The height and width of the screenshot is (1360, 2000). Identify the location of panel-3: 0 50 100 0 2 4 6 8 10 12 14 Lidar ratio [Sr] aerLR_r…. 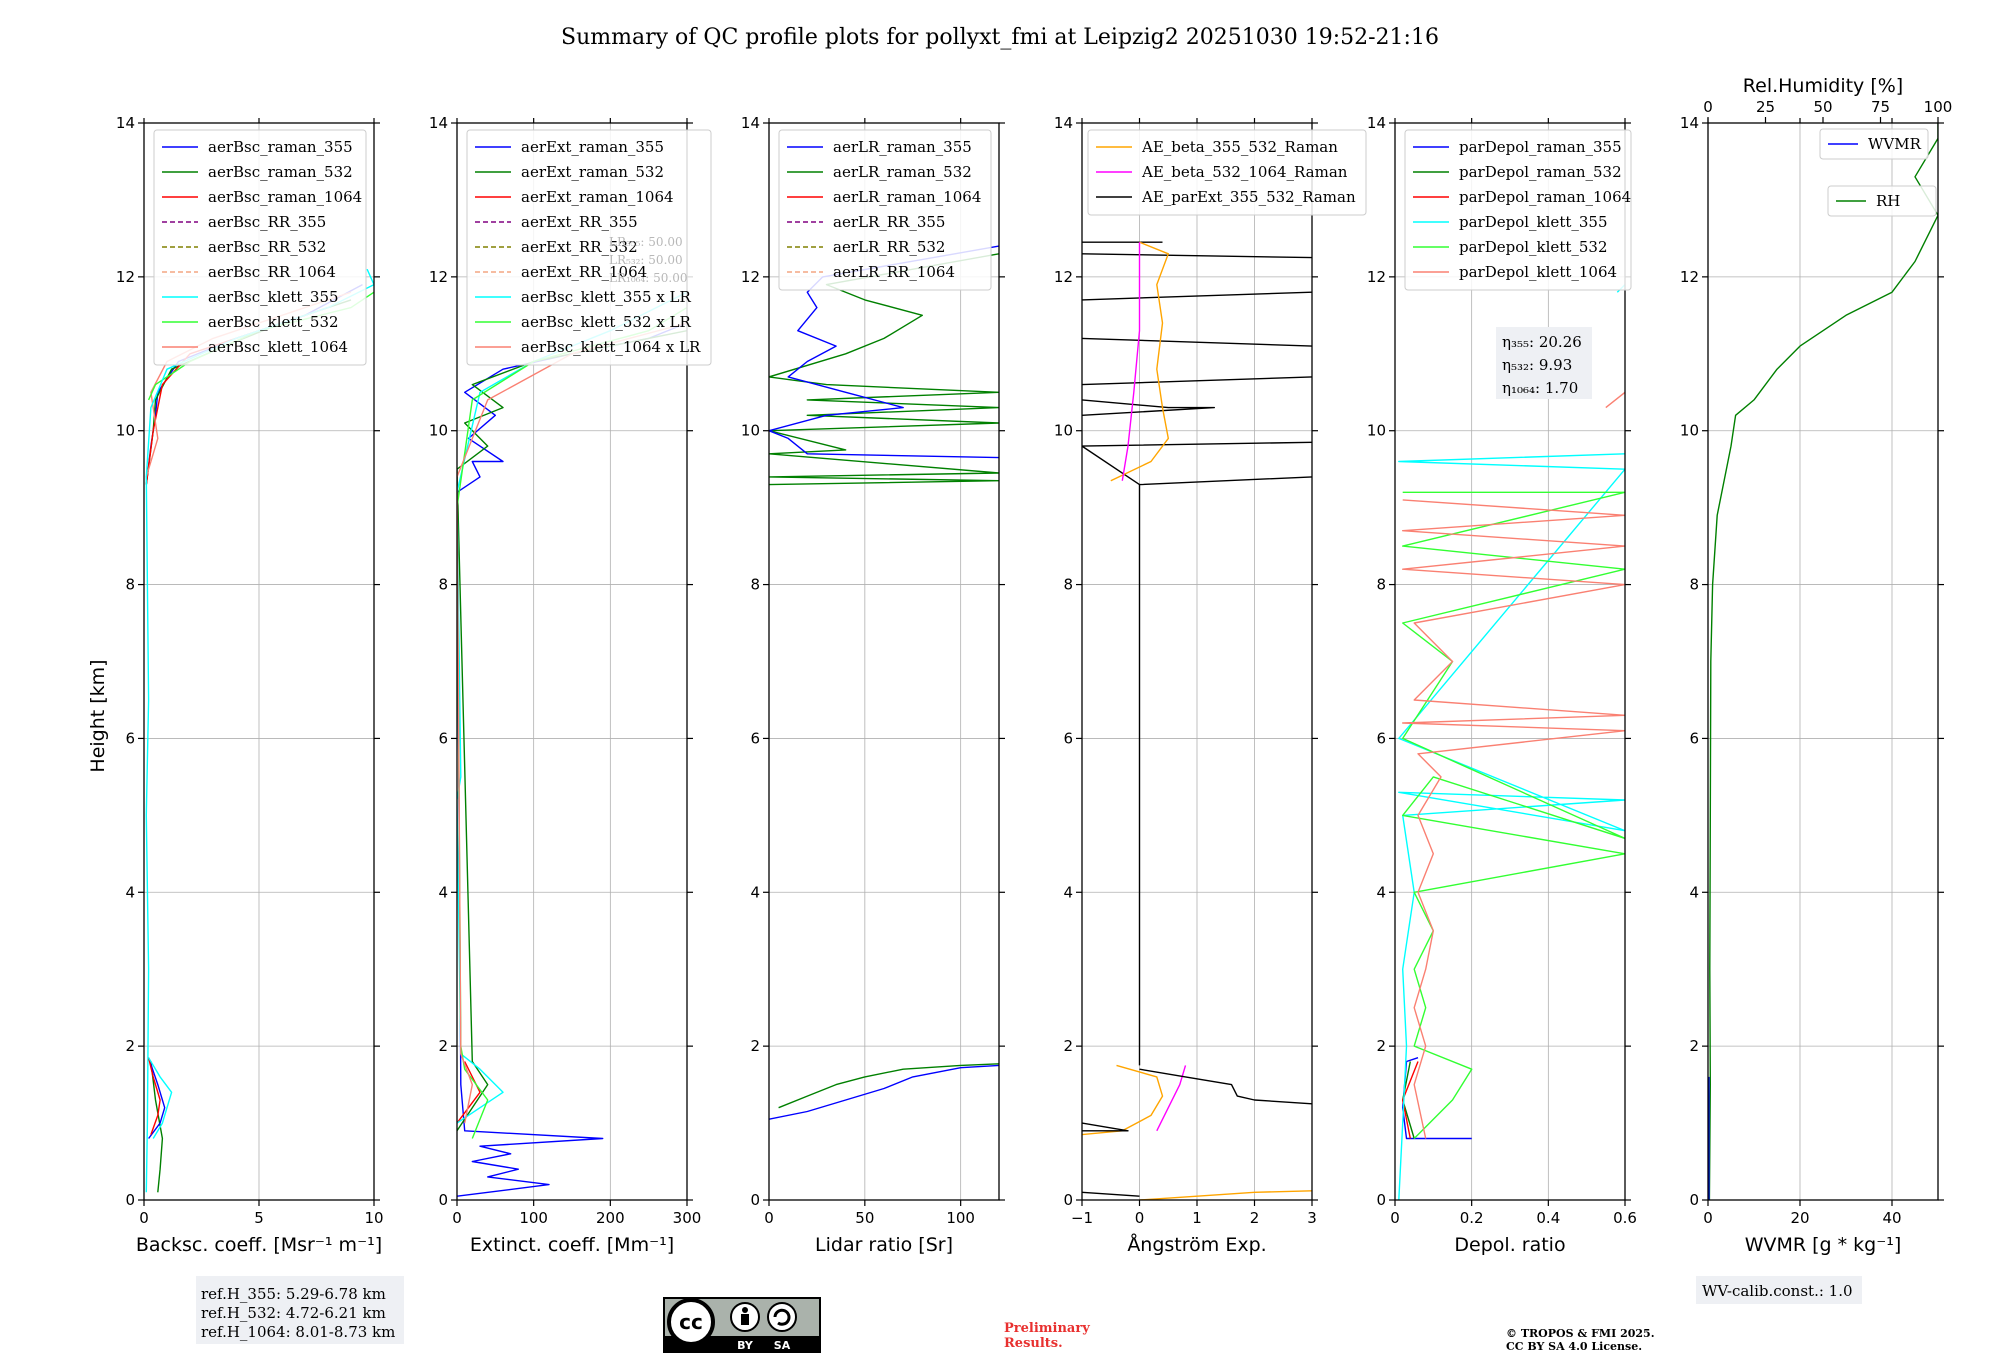
(873, 685).